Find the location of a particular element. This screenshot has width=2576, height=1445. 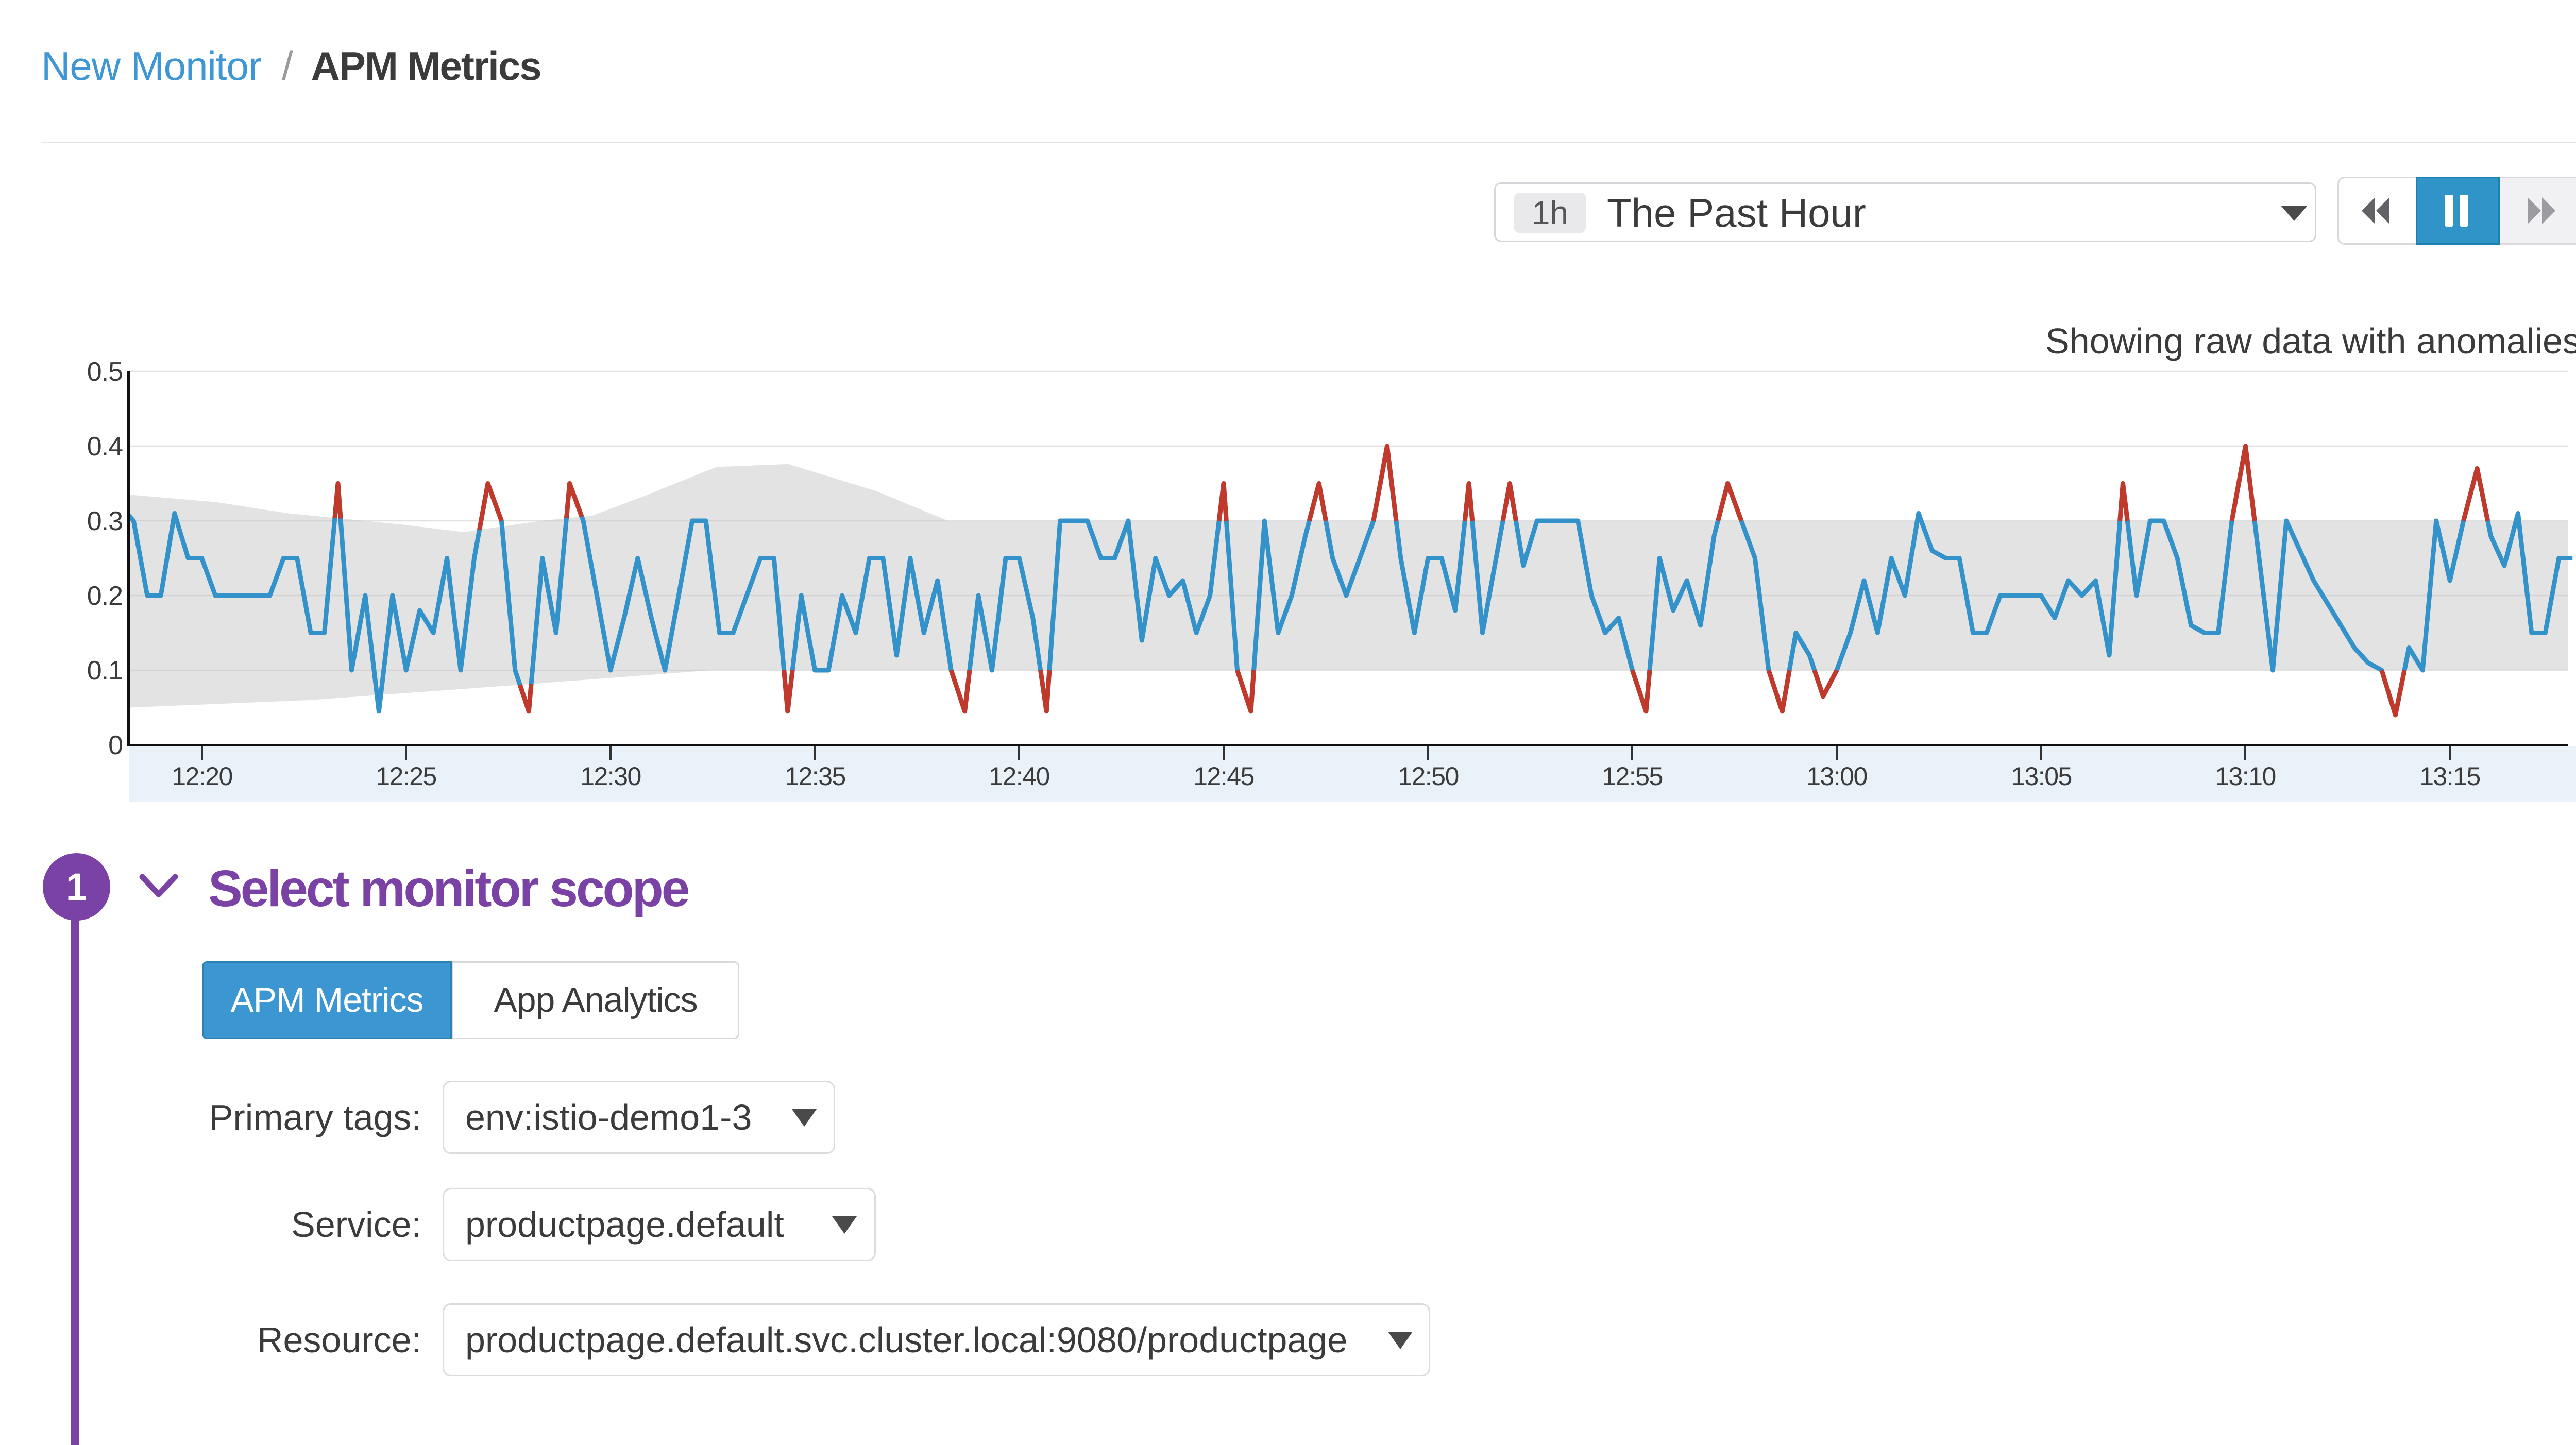

svg-text: 0.3 is located at coordinates (105, 521).